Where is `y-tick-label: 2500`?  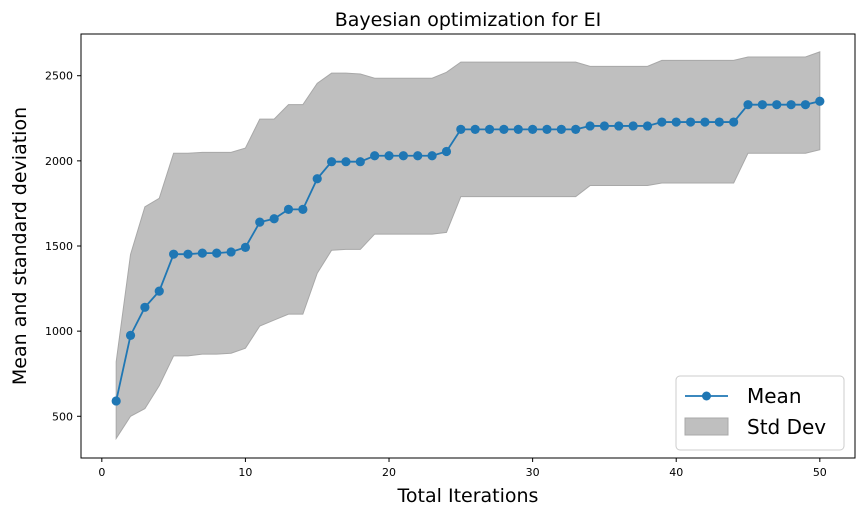
y-tick-label: 2500 is located at coordinates (59, 76).